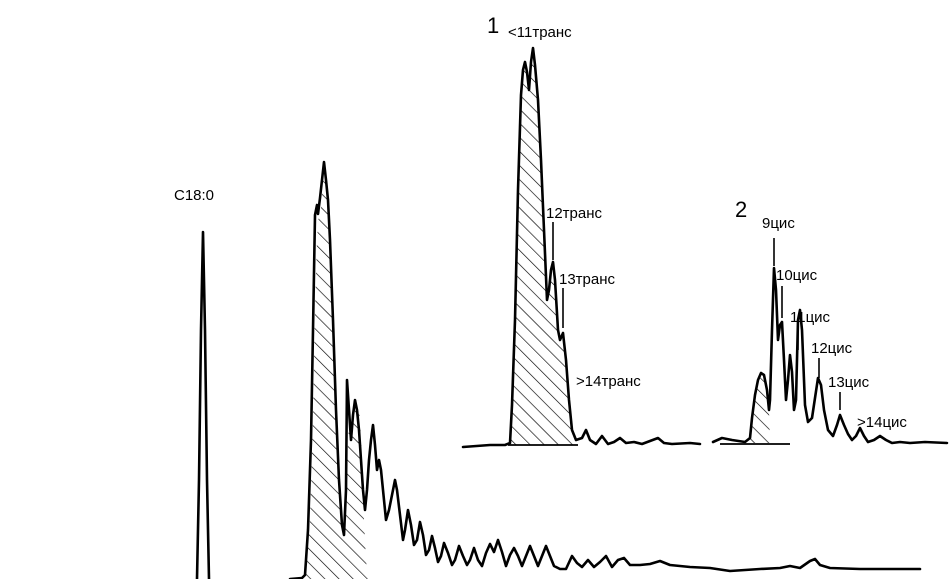 This screenshot has height=579, width=950. I want to click on main-hatched-area, so click(336, 372).